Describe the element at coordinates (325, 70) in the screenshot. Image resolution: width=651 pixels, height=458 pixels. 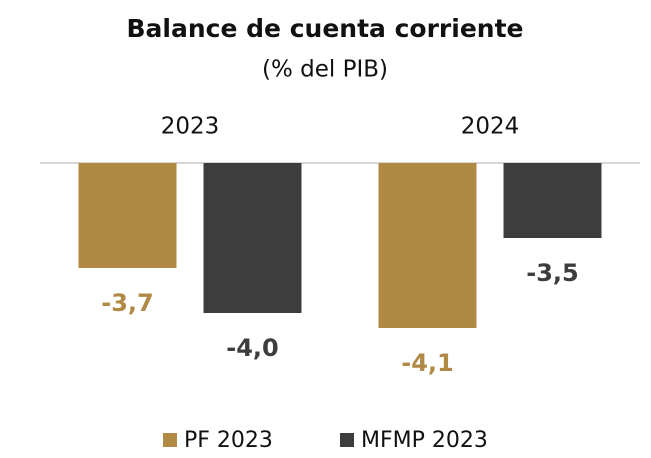
I see `chart-subtitle: (% del PIB)` at that location.